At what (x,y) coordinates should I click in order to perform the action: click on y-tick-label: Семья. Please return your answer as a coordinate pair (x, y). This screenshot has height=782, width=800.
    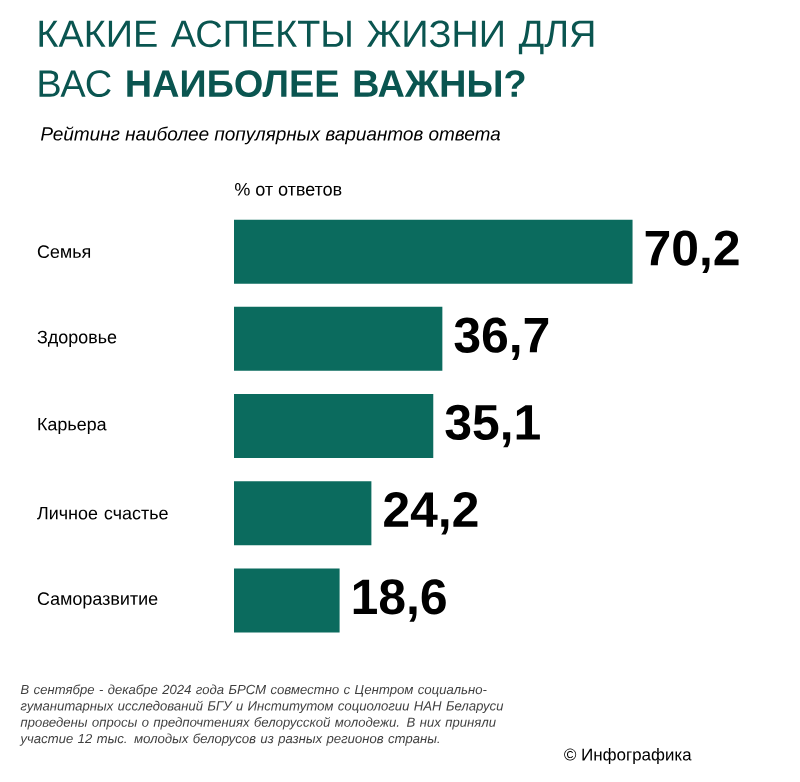
    Looking at the image, I should click on (64, 251).